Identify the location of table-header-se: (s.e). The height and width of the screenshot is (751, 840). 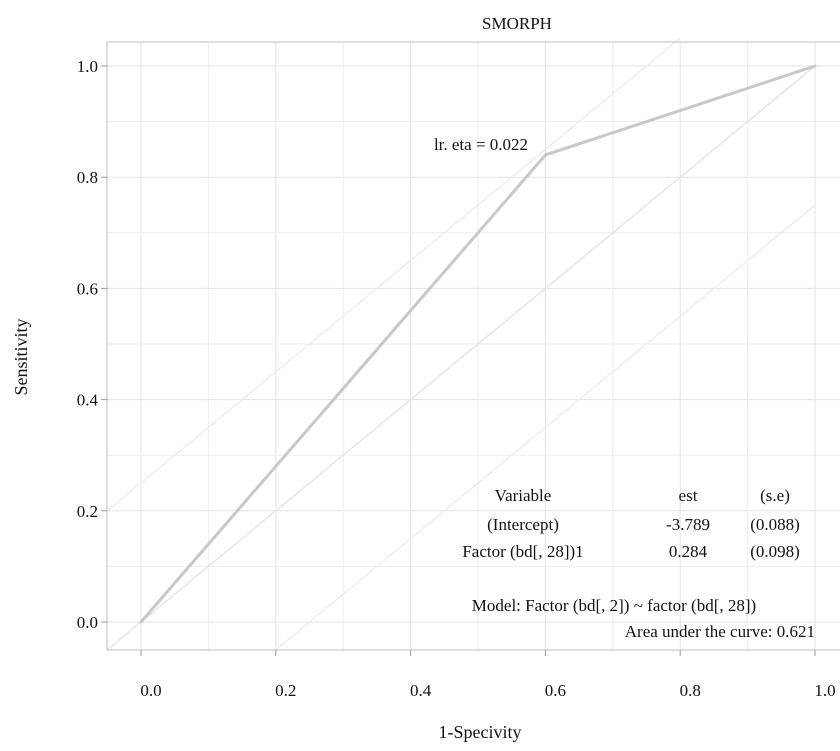
(775, 495).